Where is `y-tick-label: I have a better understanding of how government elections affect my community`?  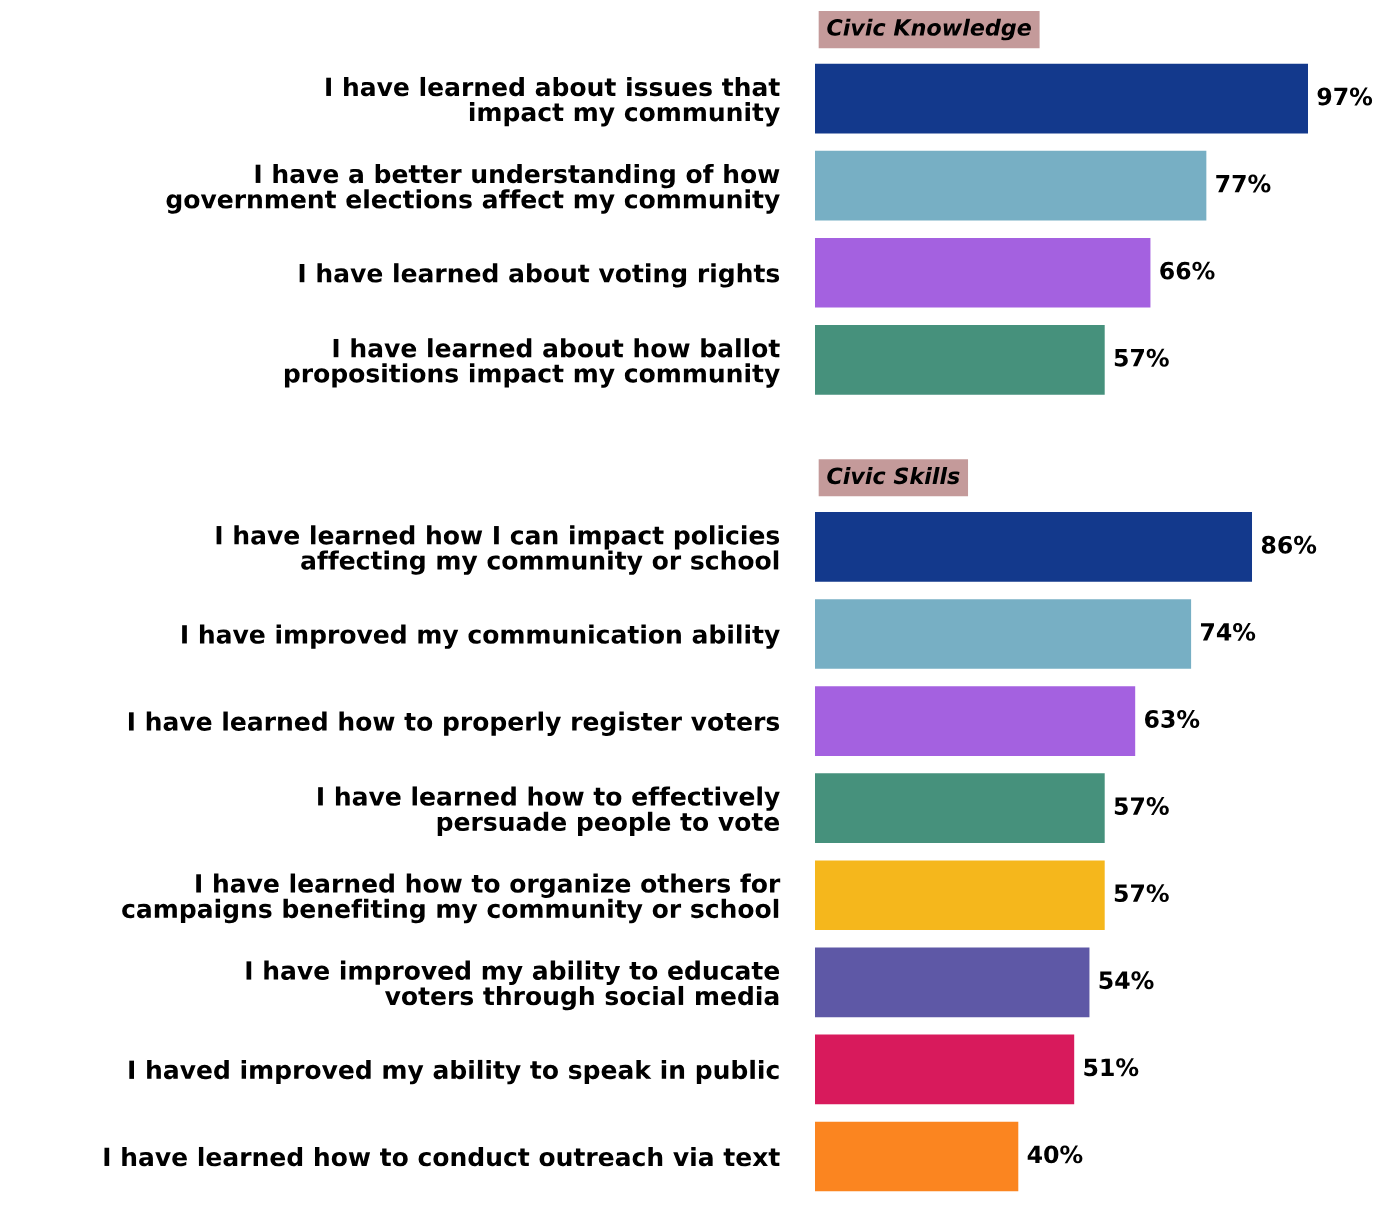 y-tick-label: I have a better understanding of how government elections affect my community is located at coordinates (473, 188).